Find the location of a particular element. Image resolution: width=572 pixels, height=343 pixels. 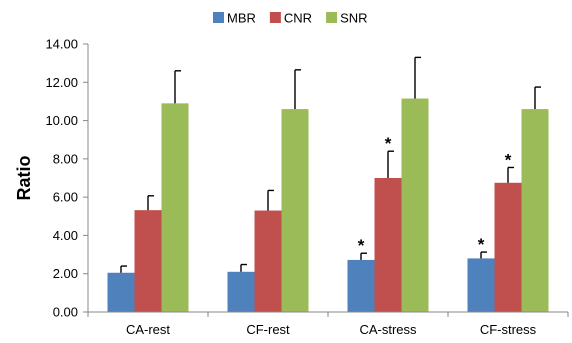

y-tick-label: 4.00 is located at coordinates (65, 235).